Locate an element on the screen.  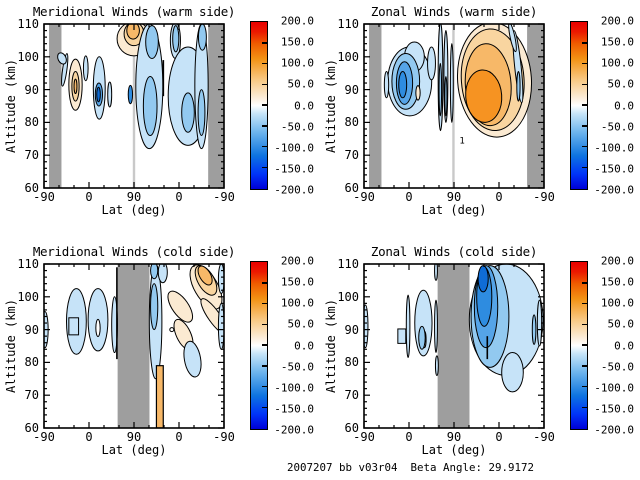
contour-plot-meridional-cold is located at coordinates (134, 346).